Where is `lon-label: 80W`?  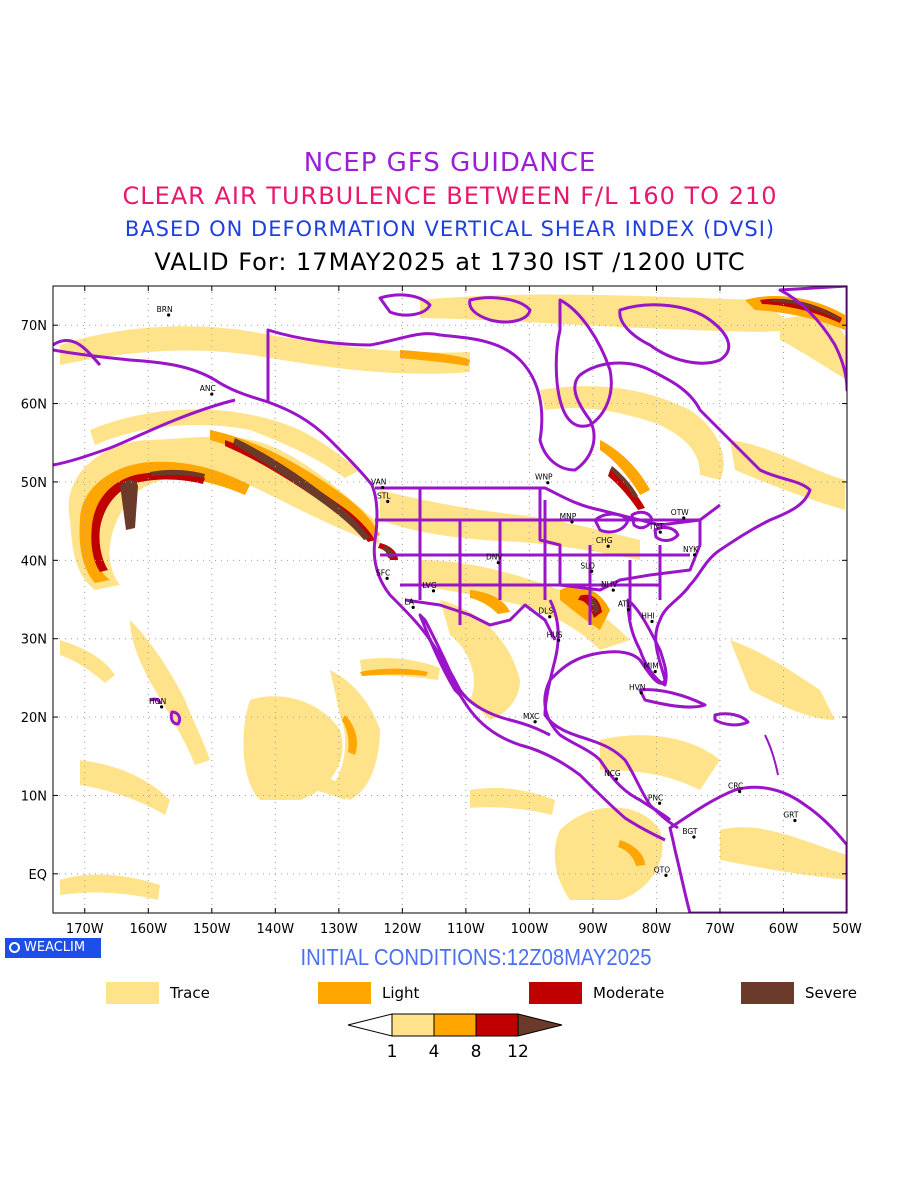
lon-label: 80W is located at coordinates (657, 929).